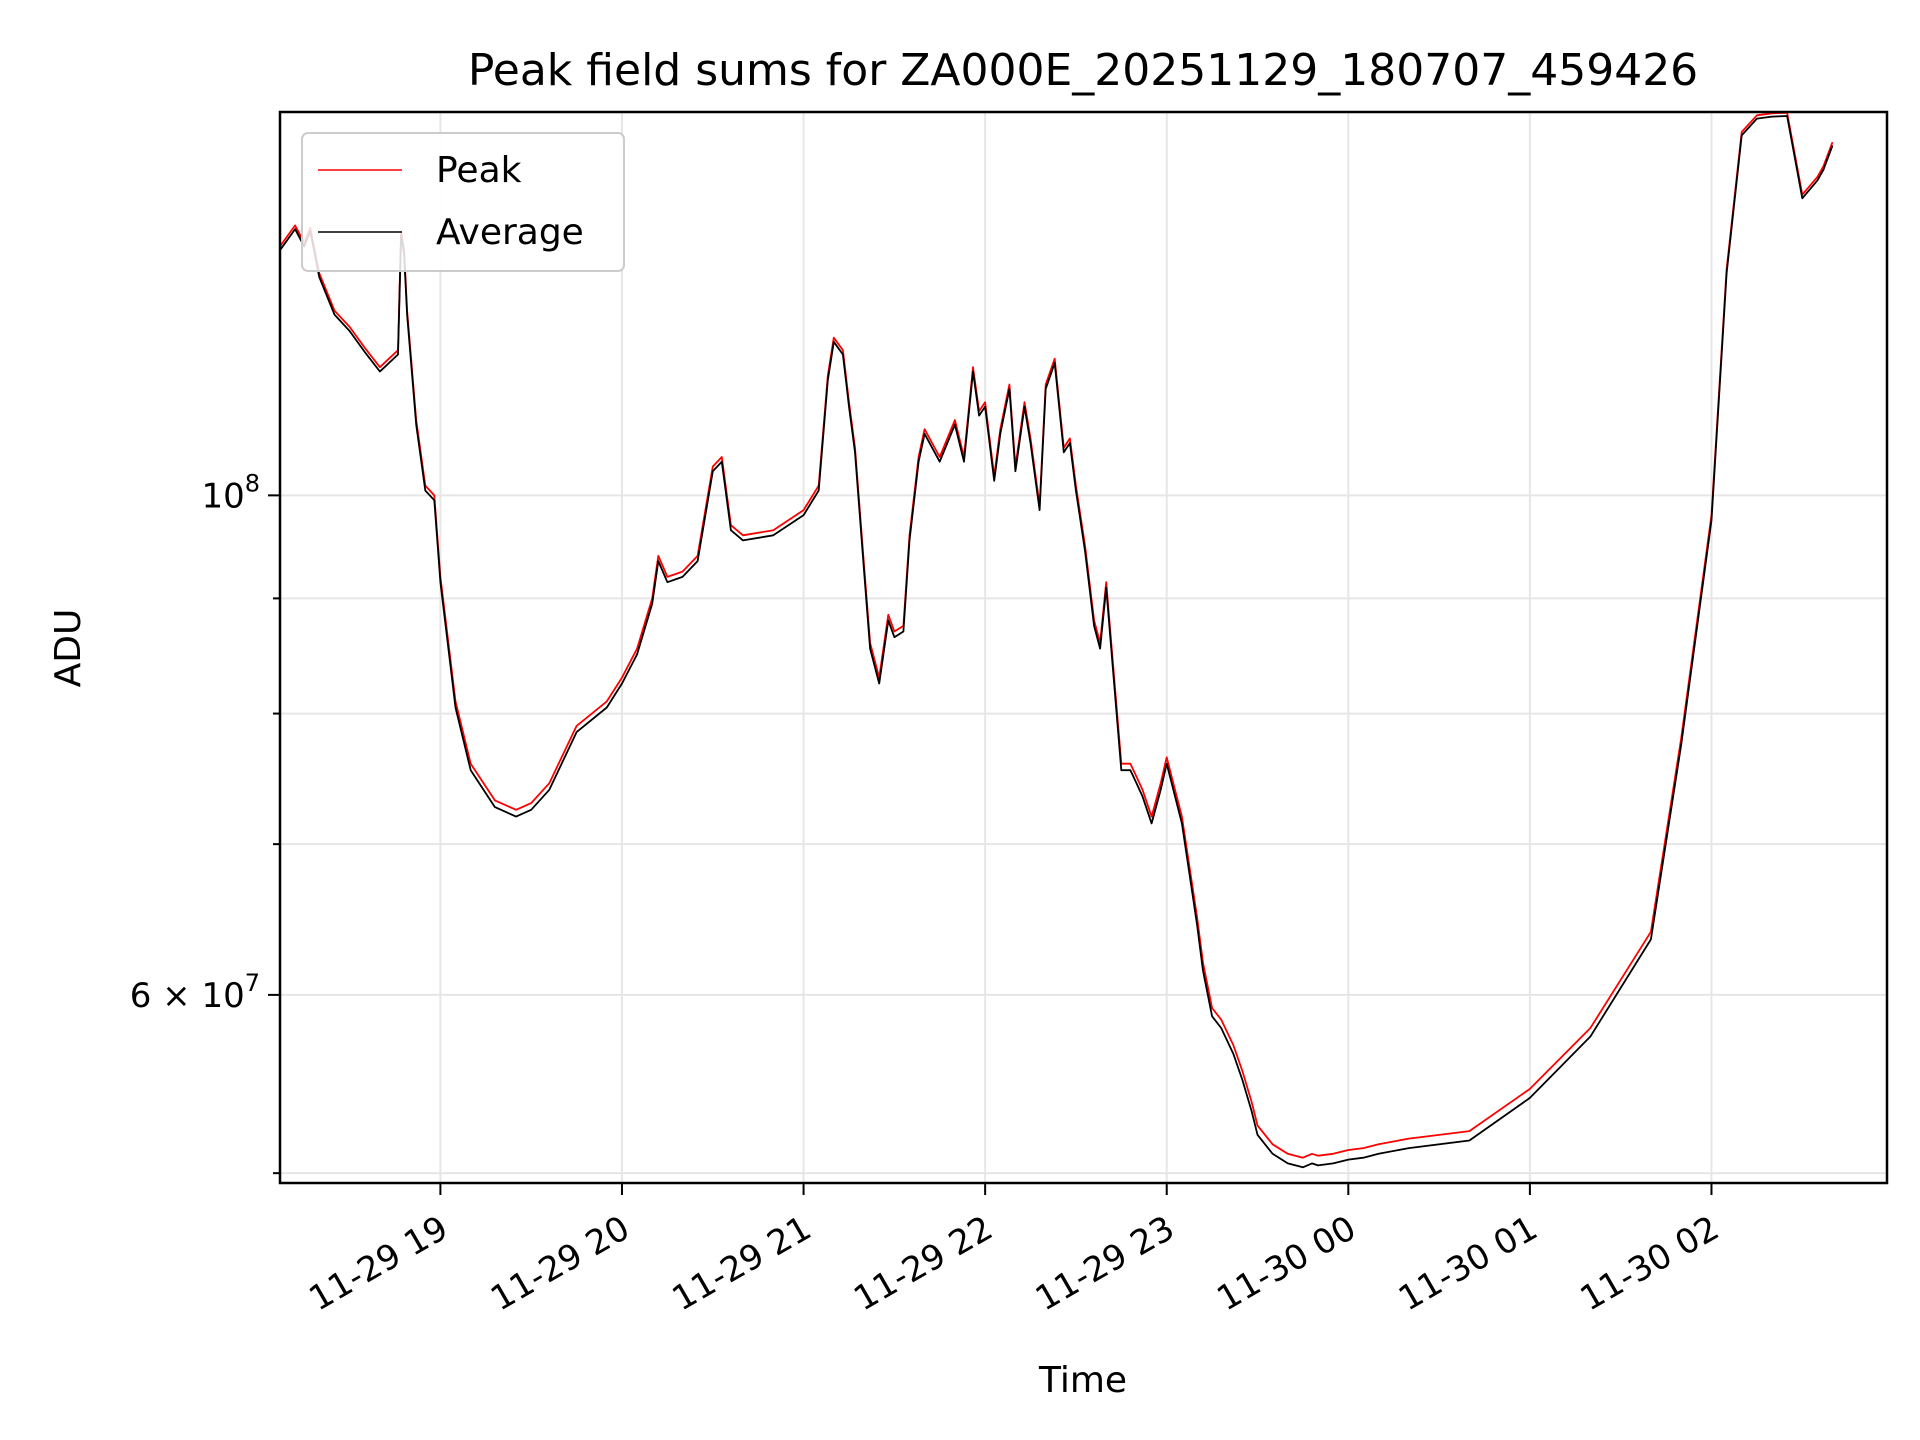 The width and height of the screenshot is (1920, 1440). I want to click on y-axis-label: ADU, so click(68, 648).